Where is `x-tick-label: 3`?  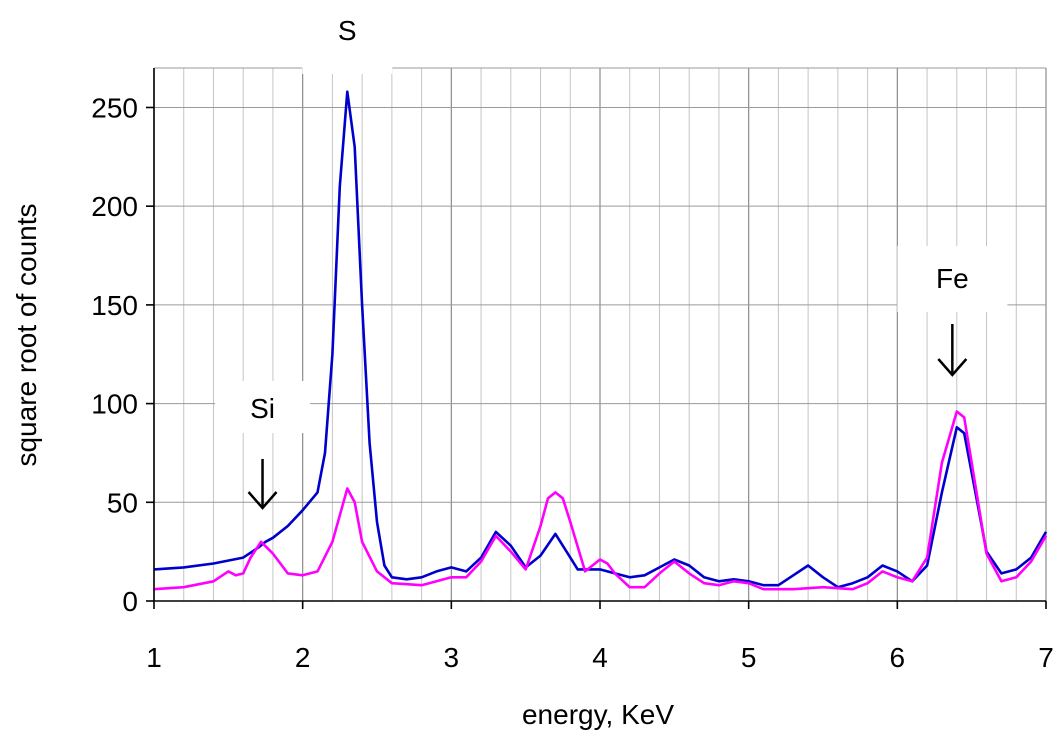 x-tick-label: 3 is located at coordinates (452, 657).